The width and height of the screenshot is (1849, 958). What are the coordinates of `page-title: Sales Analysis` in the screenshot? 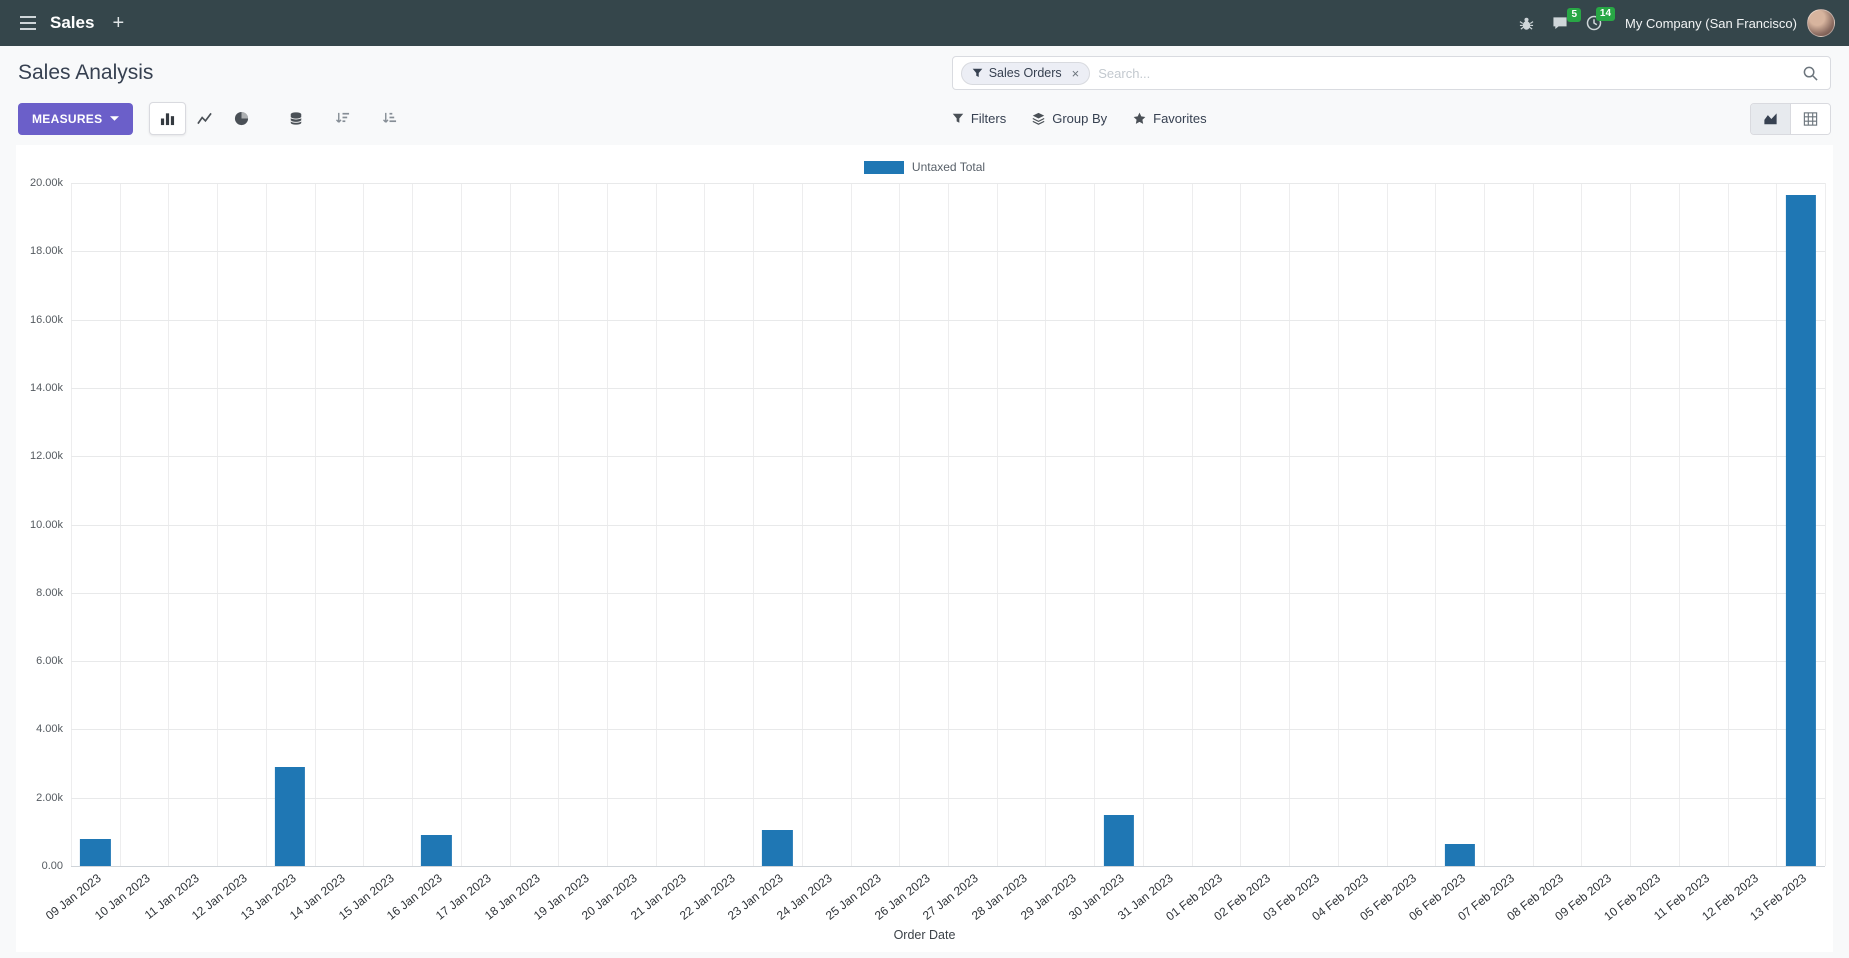 It's located at (86, 72).